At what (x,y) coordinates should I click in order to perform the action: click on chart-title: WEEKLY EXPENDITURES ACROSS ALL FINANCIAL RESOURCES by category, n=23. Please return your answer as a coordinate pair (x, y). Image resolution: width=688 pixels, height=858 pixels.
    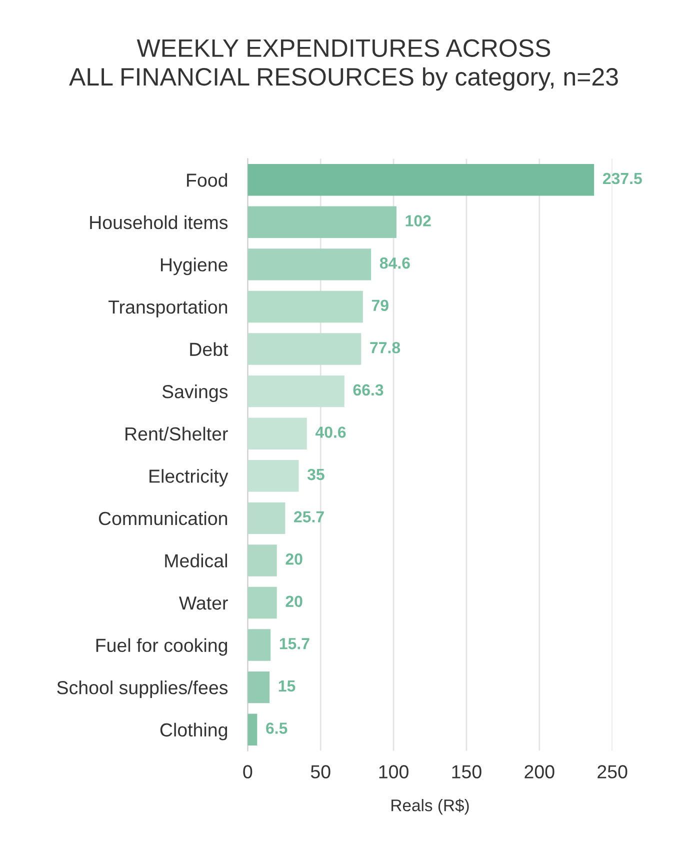
    Looking at the image, I should click on (343, 65).